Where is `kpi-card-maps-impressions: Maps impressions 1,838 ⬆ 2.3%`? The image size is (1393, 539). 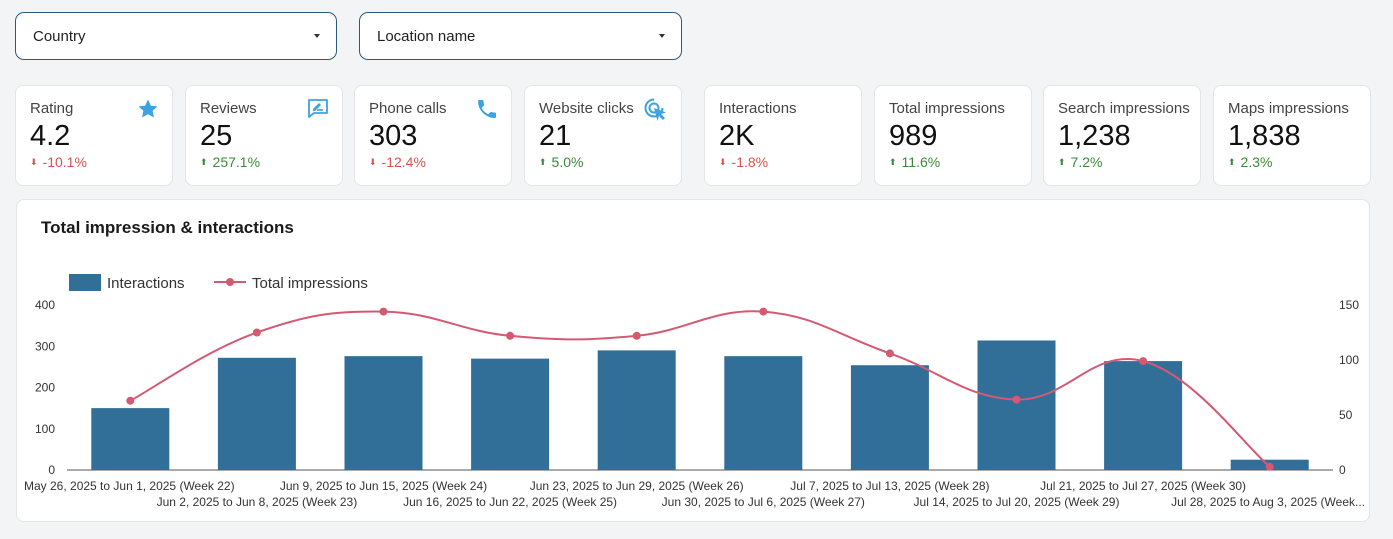 kpi-card-maps-impressions: Maps impressions 1,838 ⬆ 2.3% is located at coordinates (1292, 135).